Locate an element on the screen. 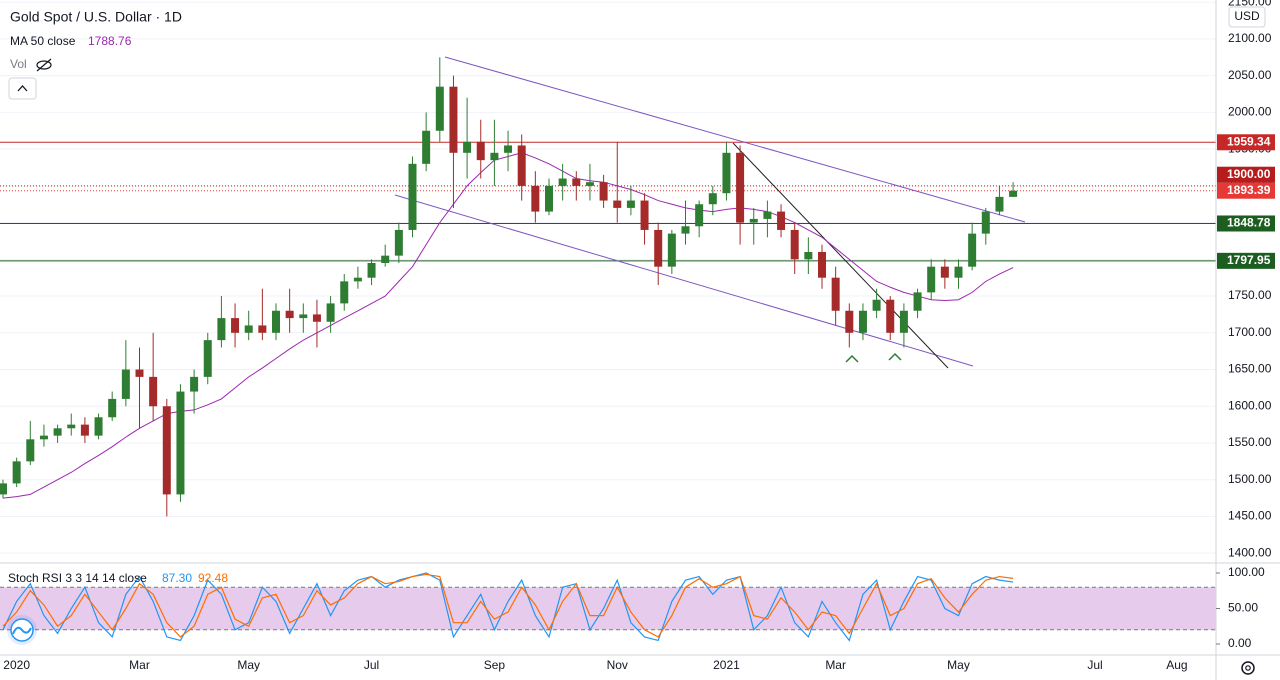 This screenshot has width=1280, height=680. hide-icon is located at coordinates (44, 65).